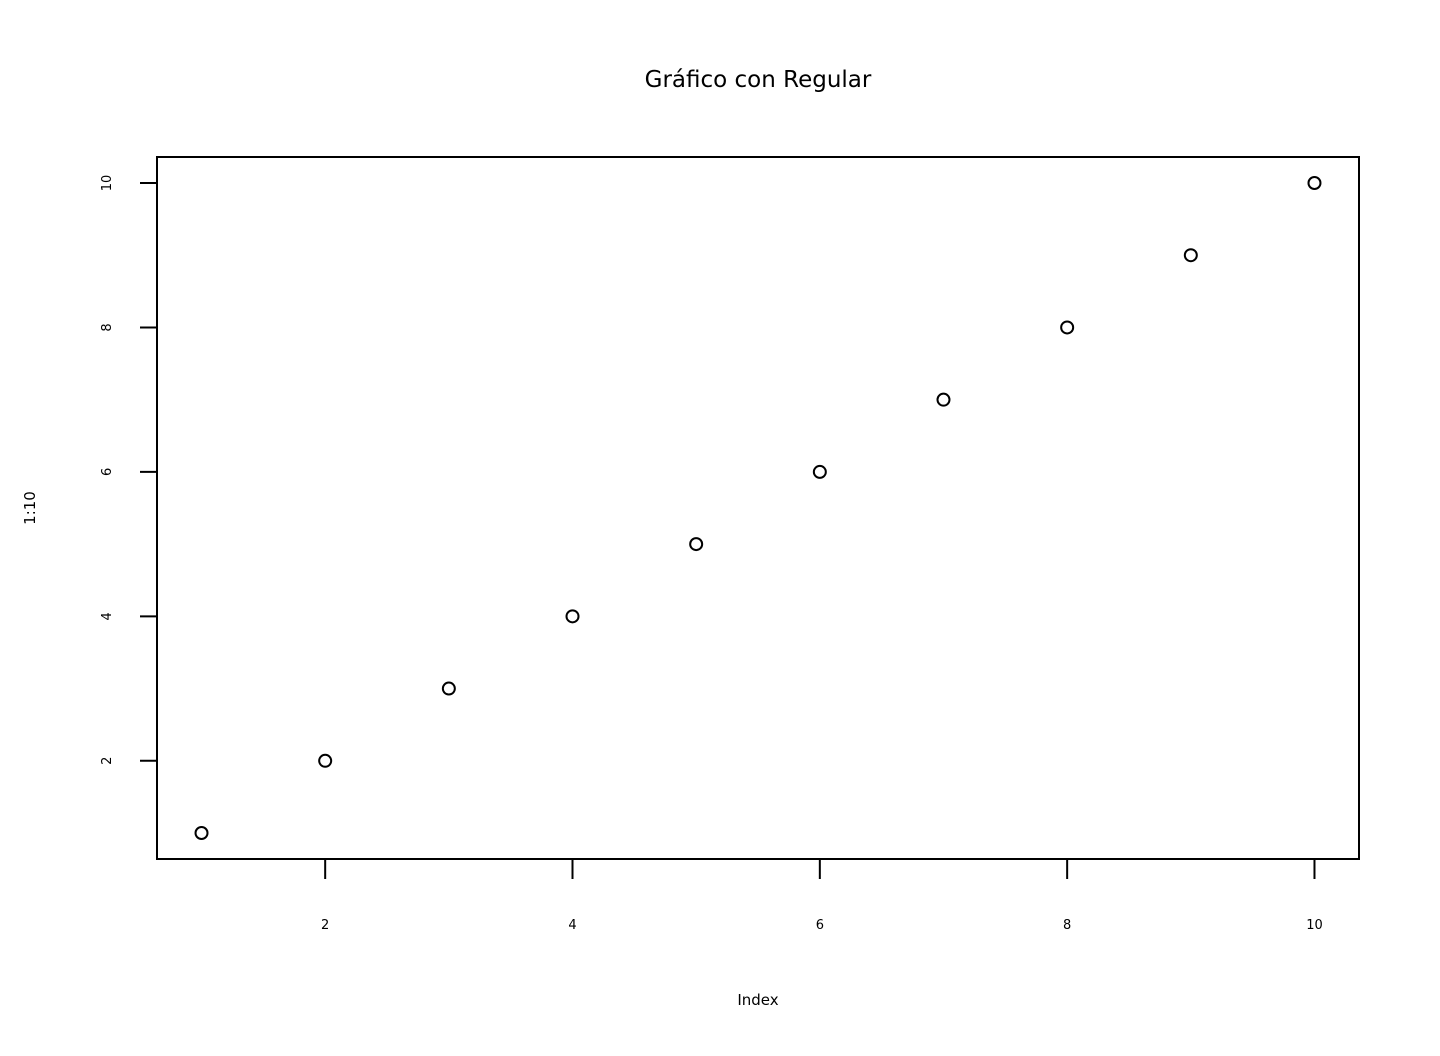 The width and height of the screenshot is (1440, 1056). I want to click on x-tick-label: 10, so click(1314, 925).